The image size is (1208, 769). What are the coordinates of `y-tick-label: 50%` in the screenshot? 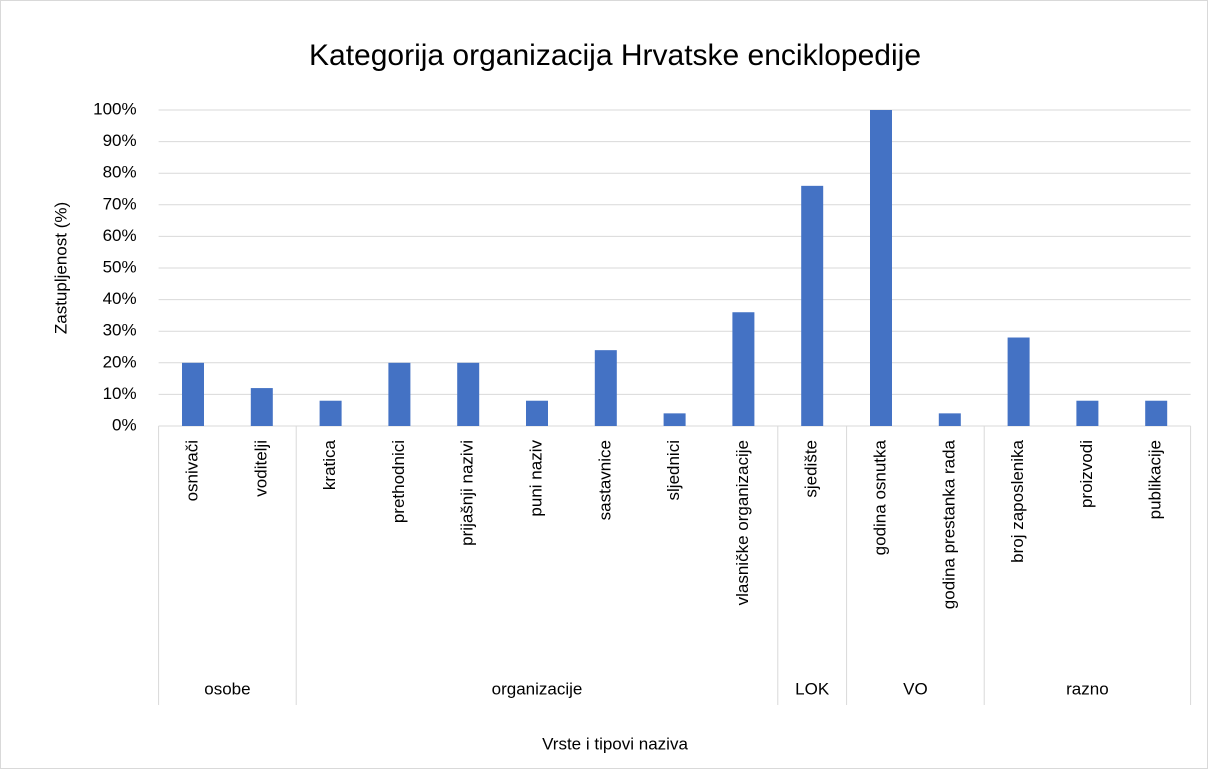 It's located at (120, 266).